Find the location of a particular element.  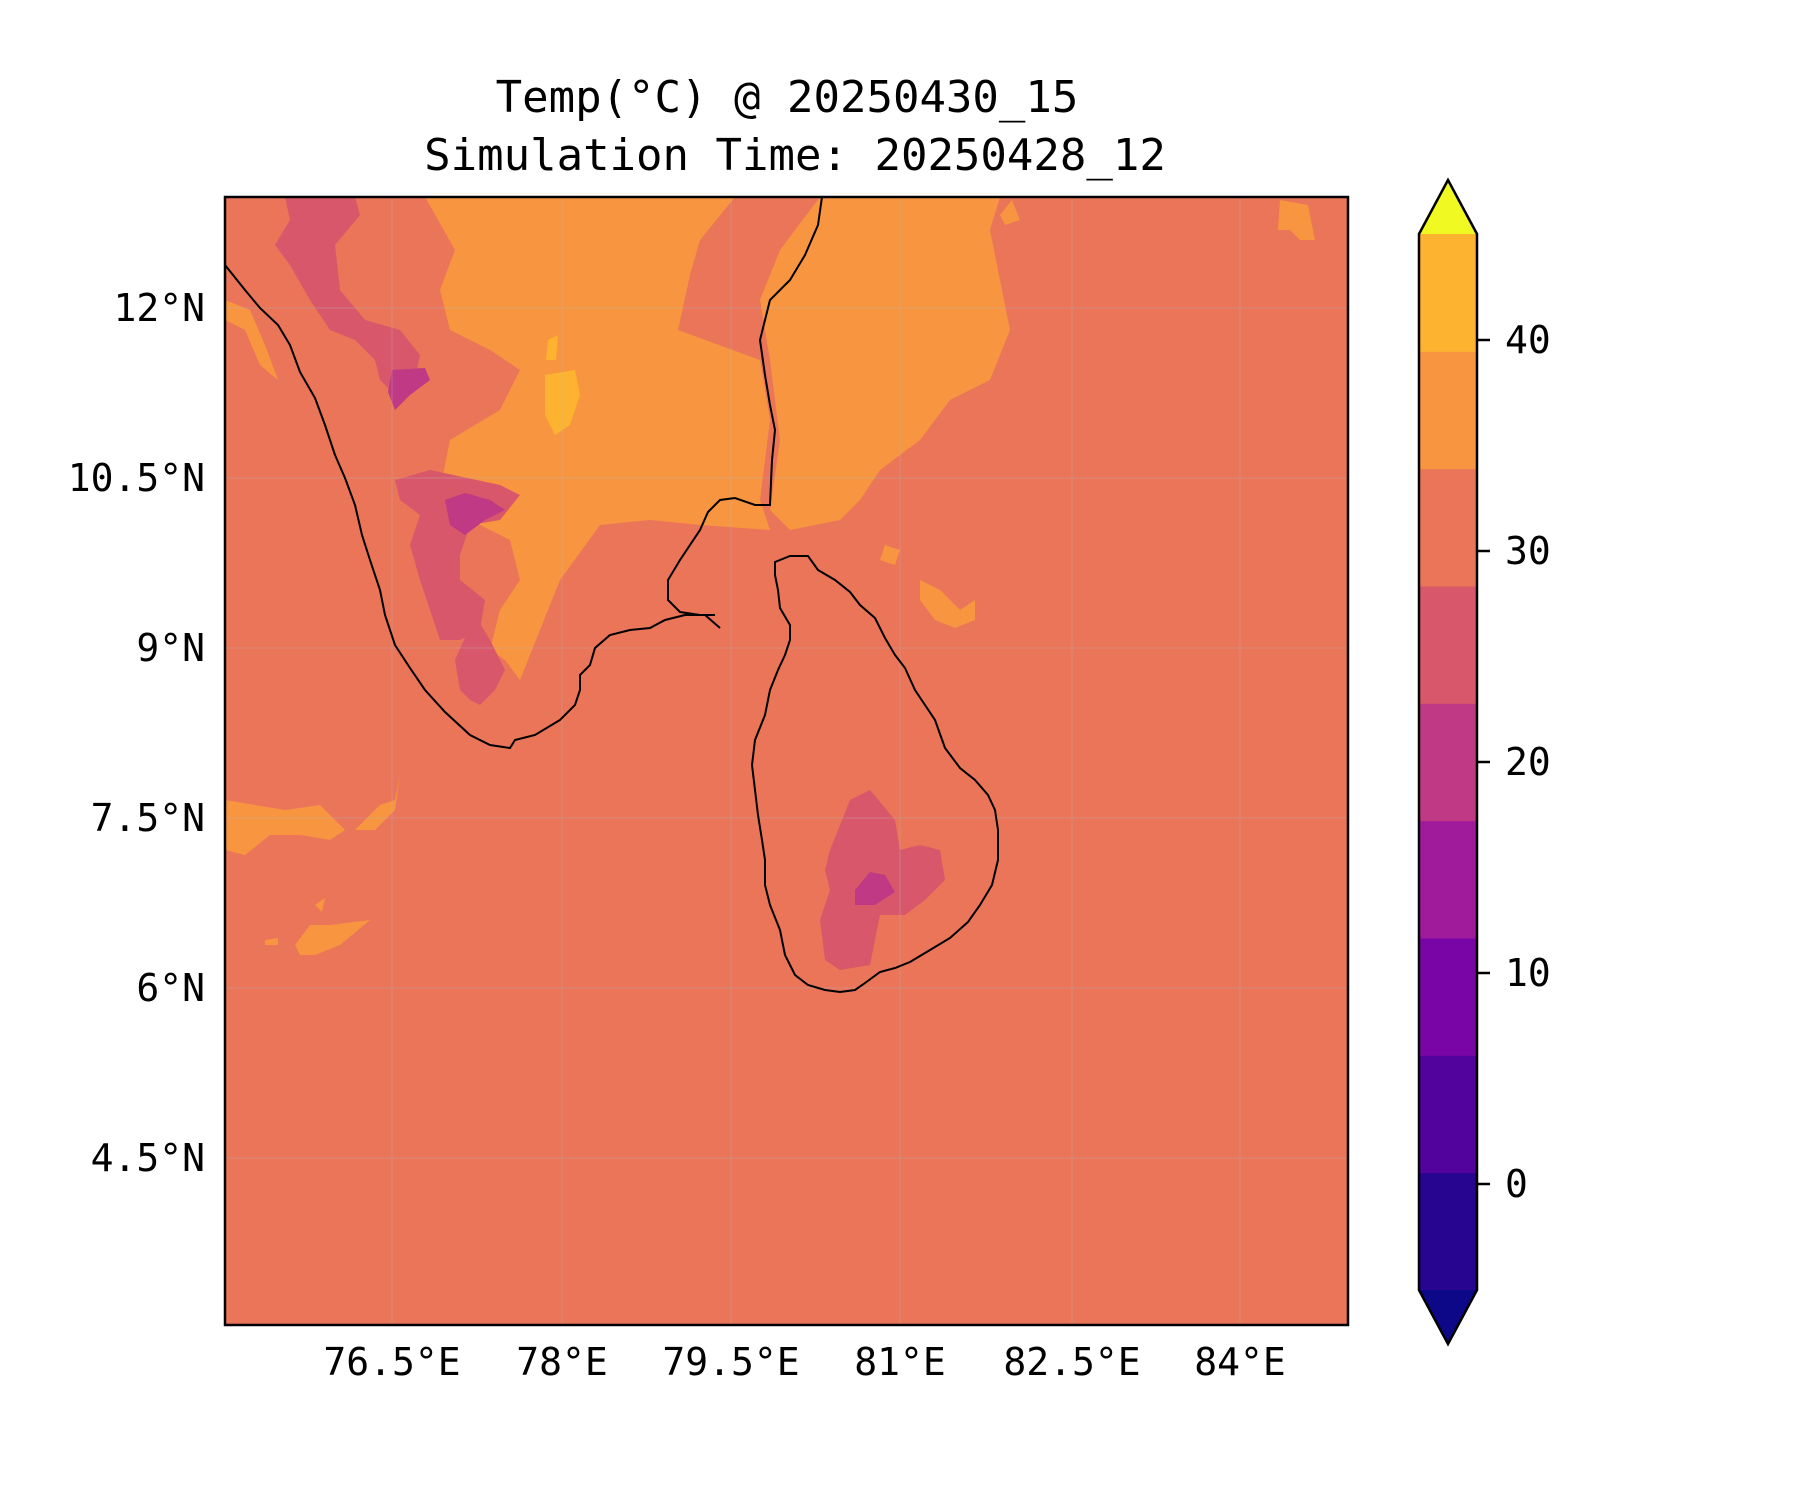

colorbar-tick-label: 10 is located at coordinates (1528, 973).